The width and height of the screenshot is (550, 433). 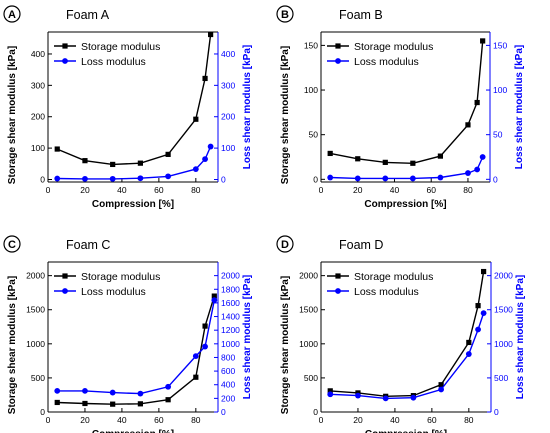 I want to click on panel-label-text: B, so click(x=285, y=15).